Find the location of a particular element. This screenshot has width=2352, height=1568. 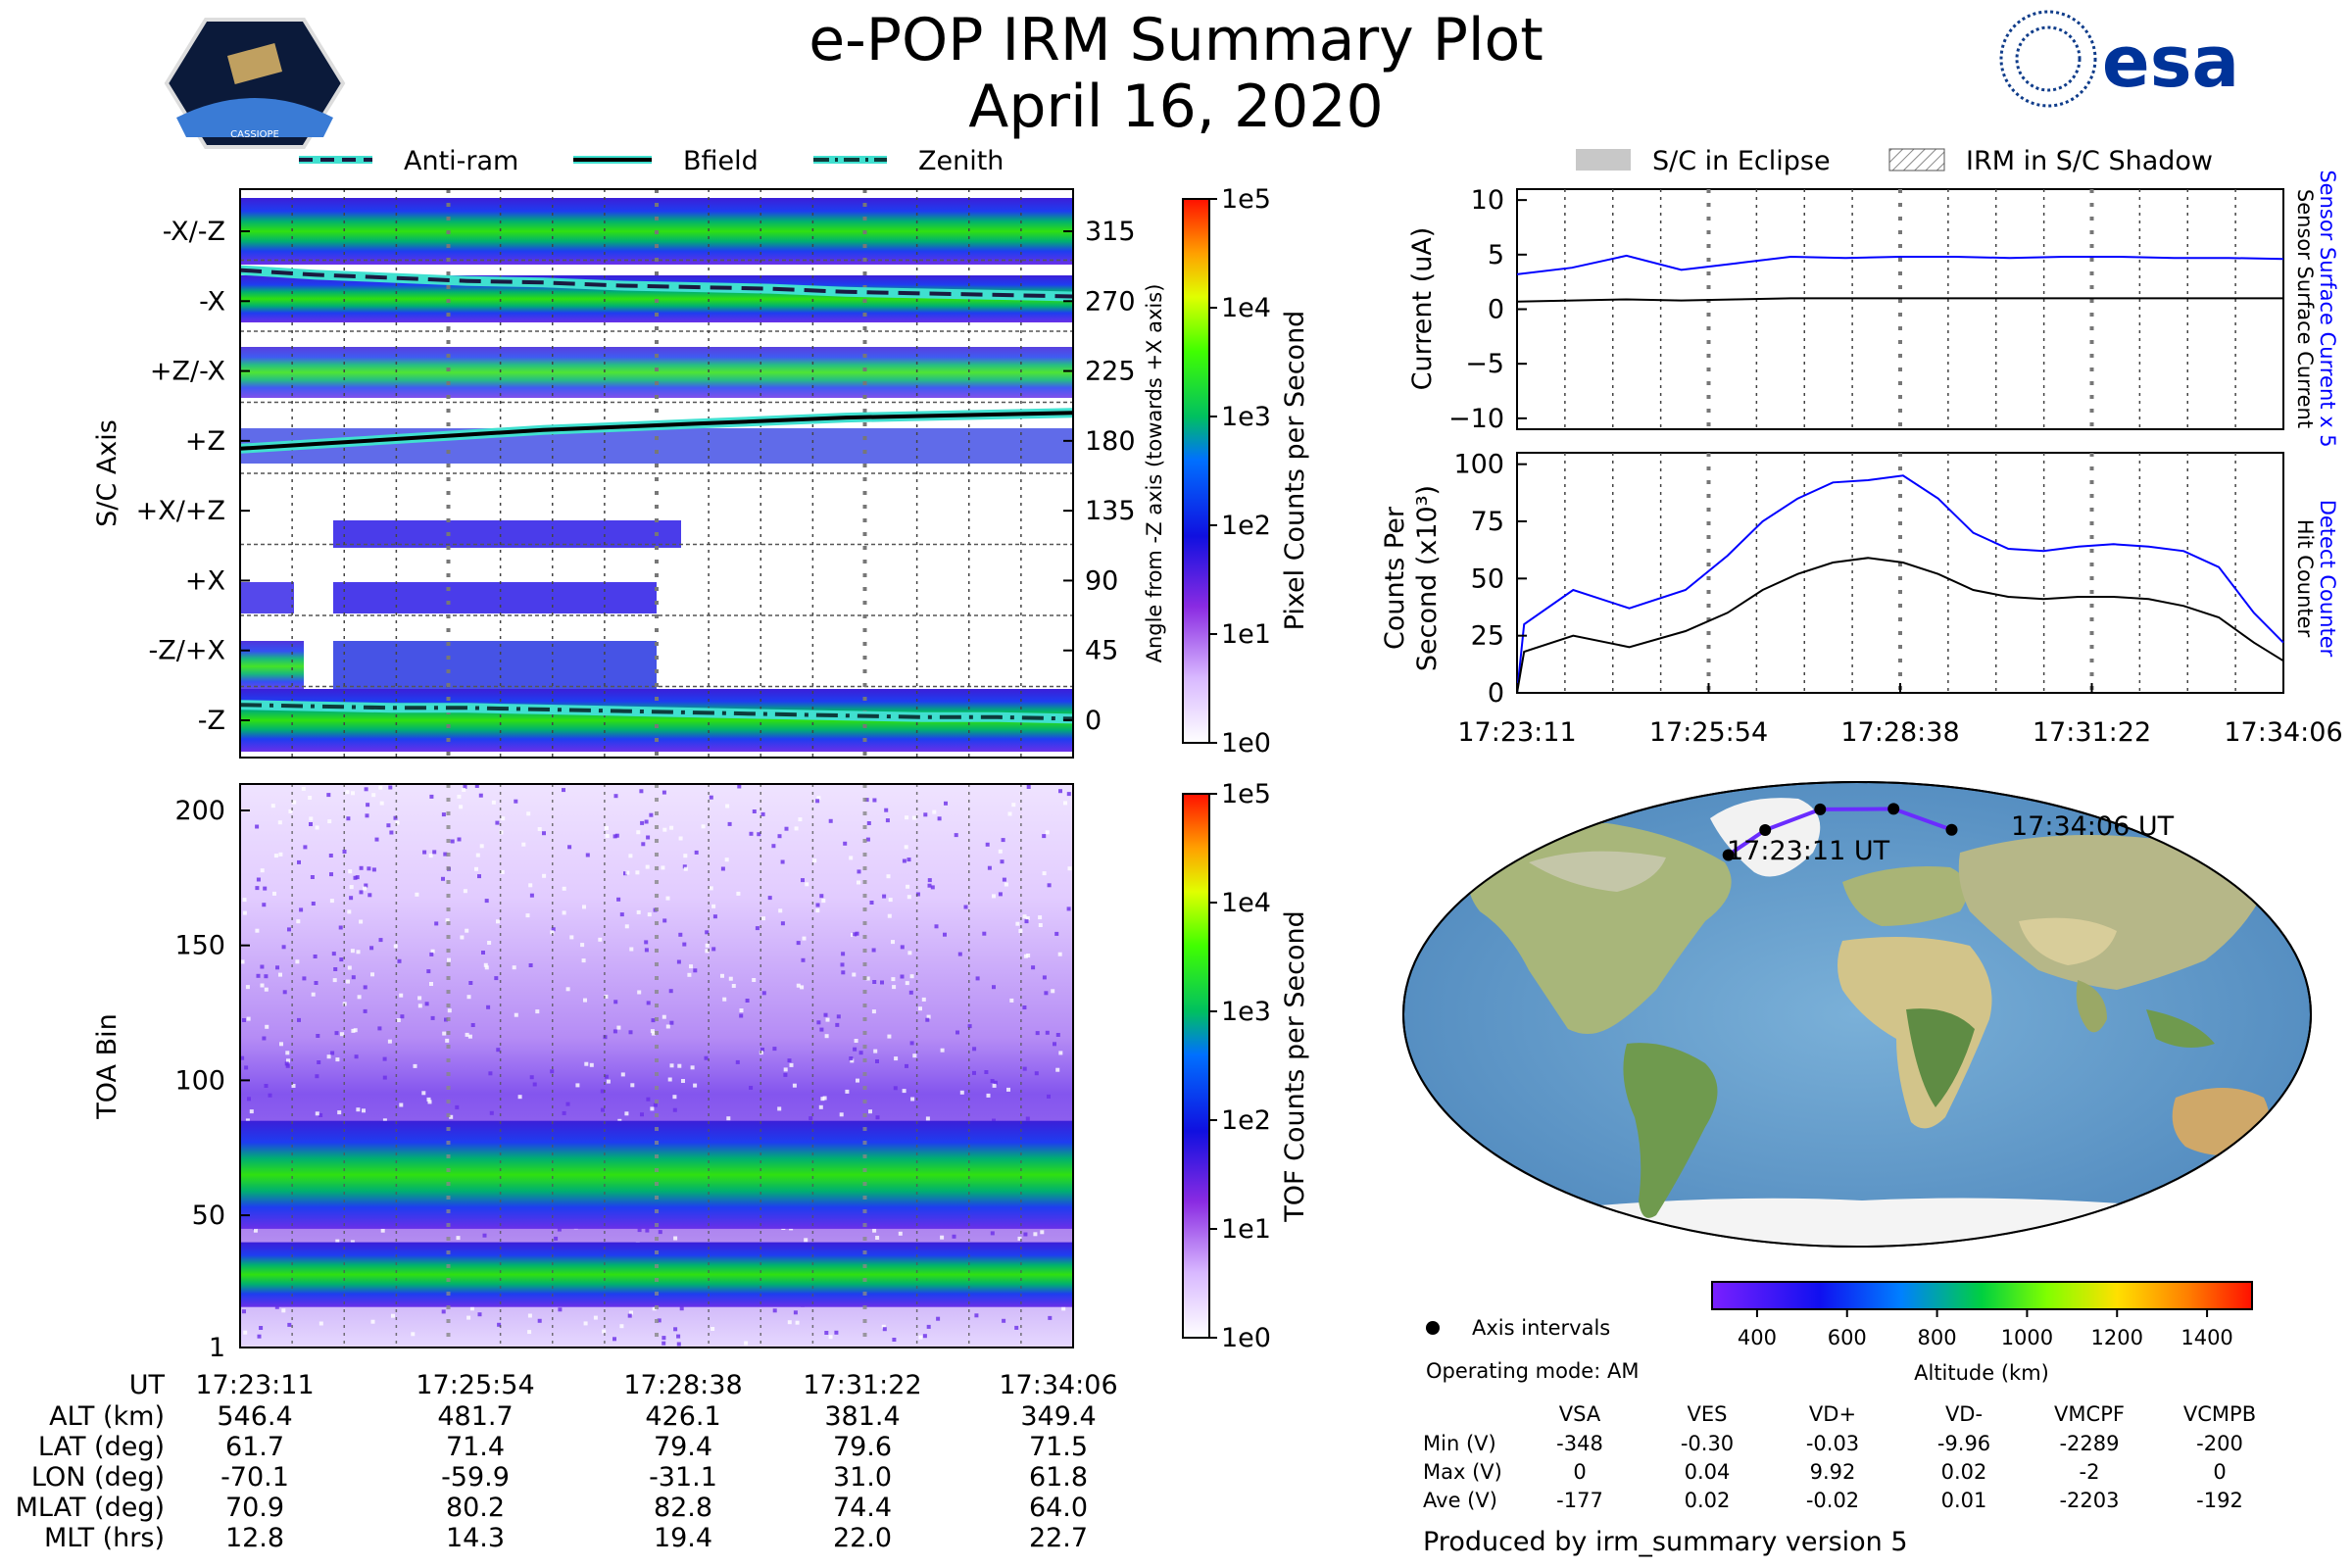

map-end-label: 17:34:06 UT is located at coordinates (2093, 826).